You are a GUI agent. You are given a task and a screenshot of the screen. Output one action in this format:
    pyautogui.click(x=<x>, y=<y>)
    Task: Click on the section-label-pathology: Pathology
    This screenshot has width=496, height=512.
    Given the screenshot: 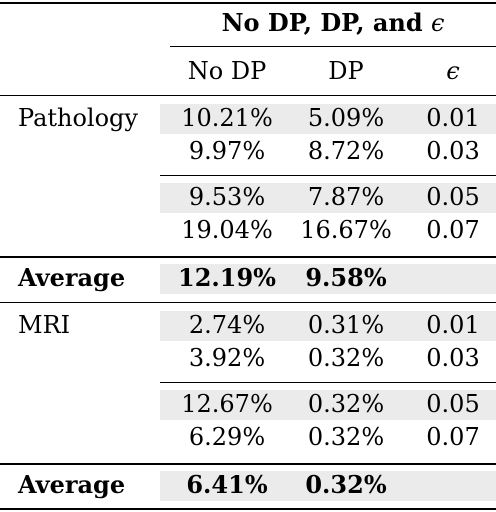 What is the action you would take?
    pyautogui.click(x=78, y=118)
    